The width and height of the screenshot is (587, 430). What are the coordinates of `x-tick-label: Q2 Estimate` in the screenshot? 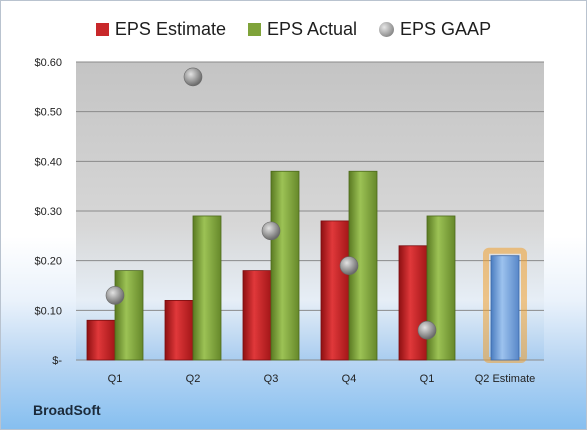 It's located at (505, 379).